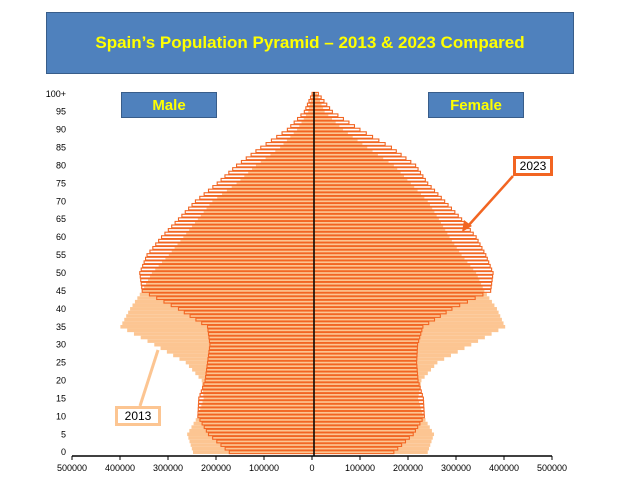  Describe the element at coordinates (61, 130) in the screenshot. I see `y-tick-label: 90` at that location.